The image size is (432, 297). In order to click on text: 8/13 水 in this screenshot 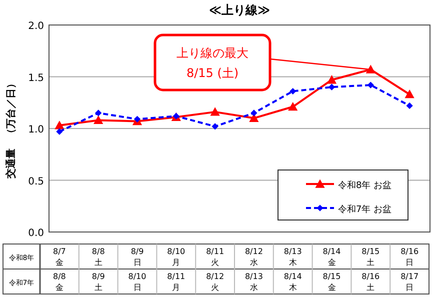, I will do `click(253, 282)`.